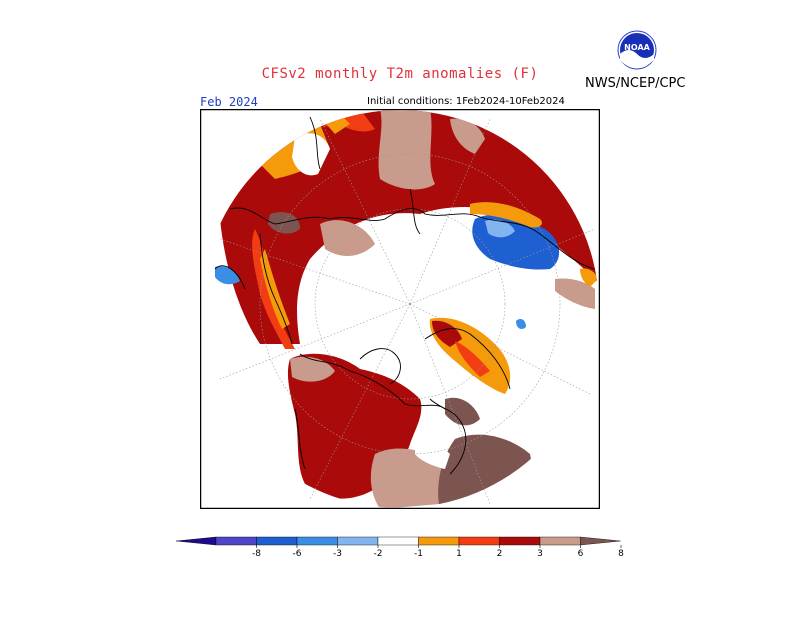  I want to click on region-eastasia-orange, so click(506, 215).